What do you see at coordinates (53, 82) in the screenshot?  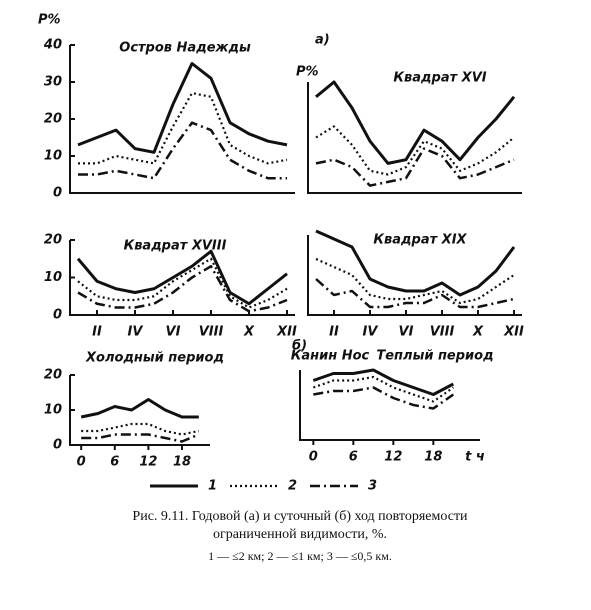 I see `y-tick-label: 30` at bounding box center [53, 82].